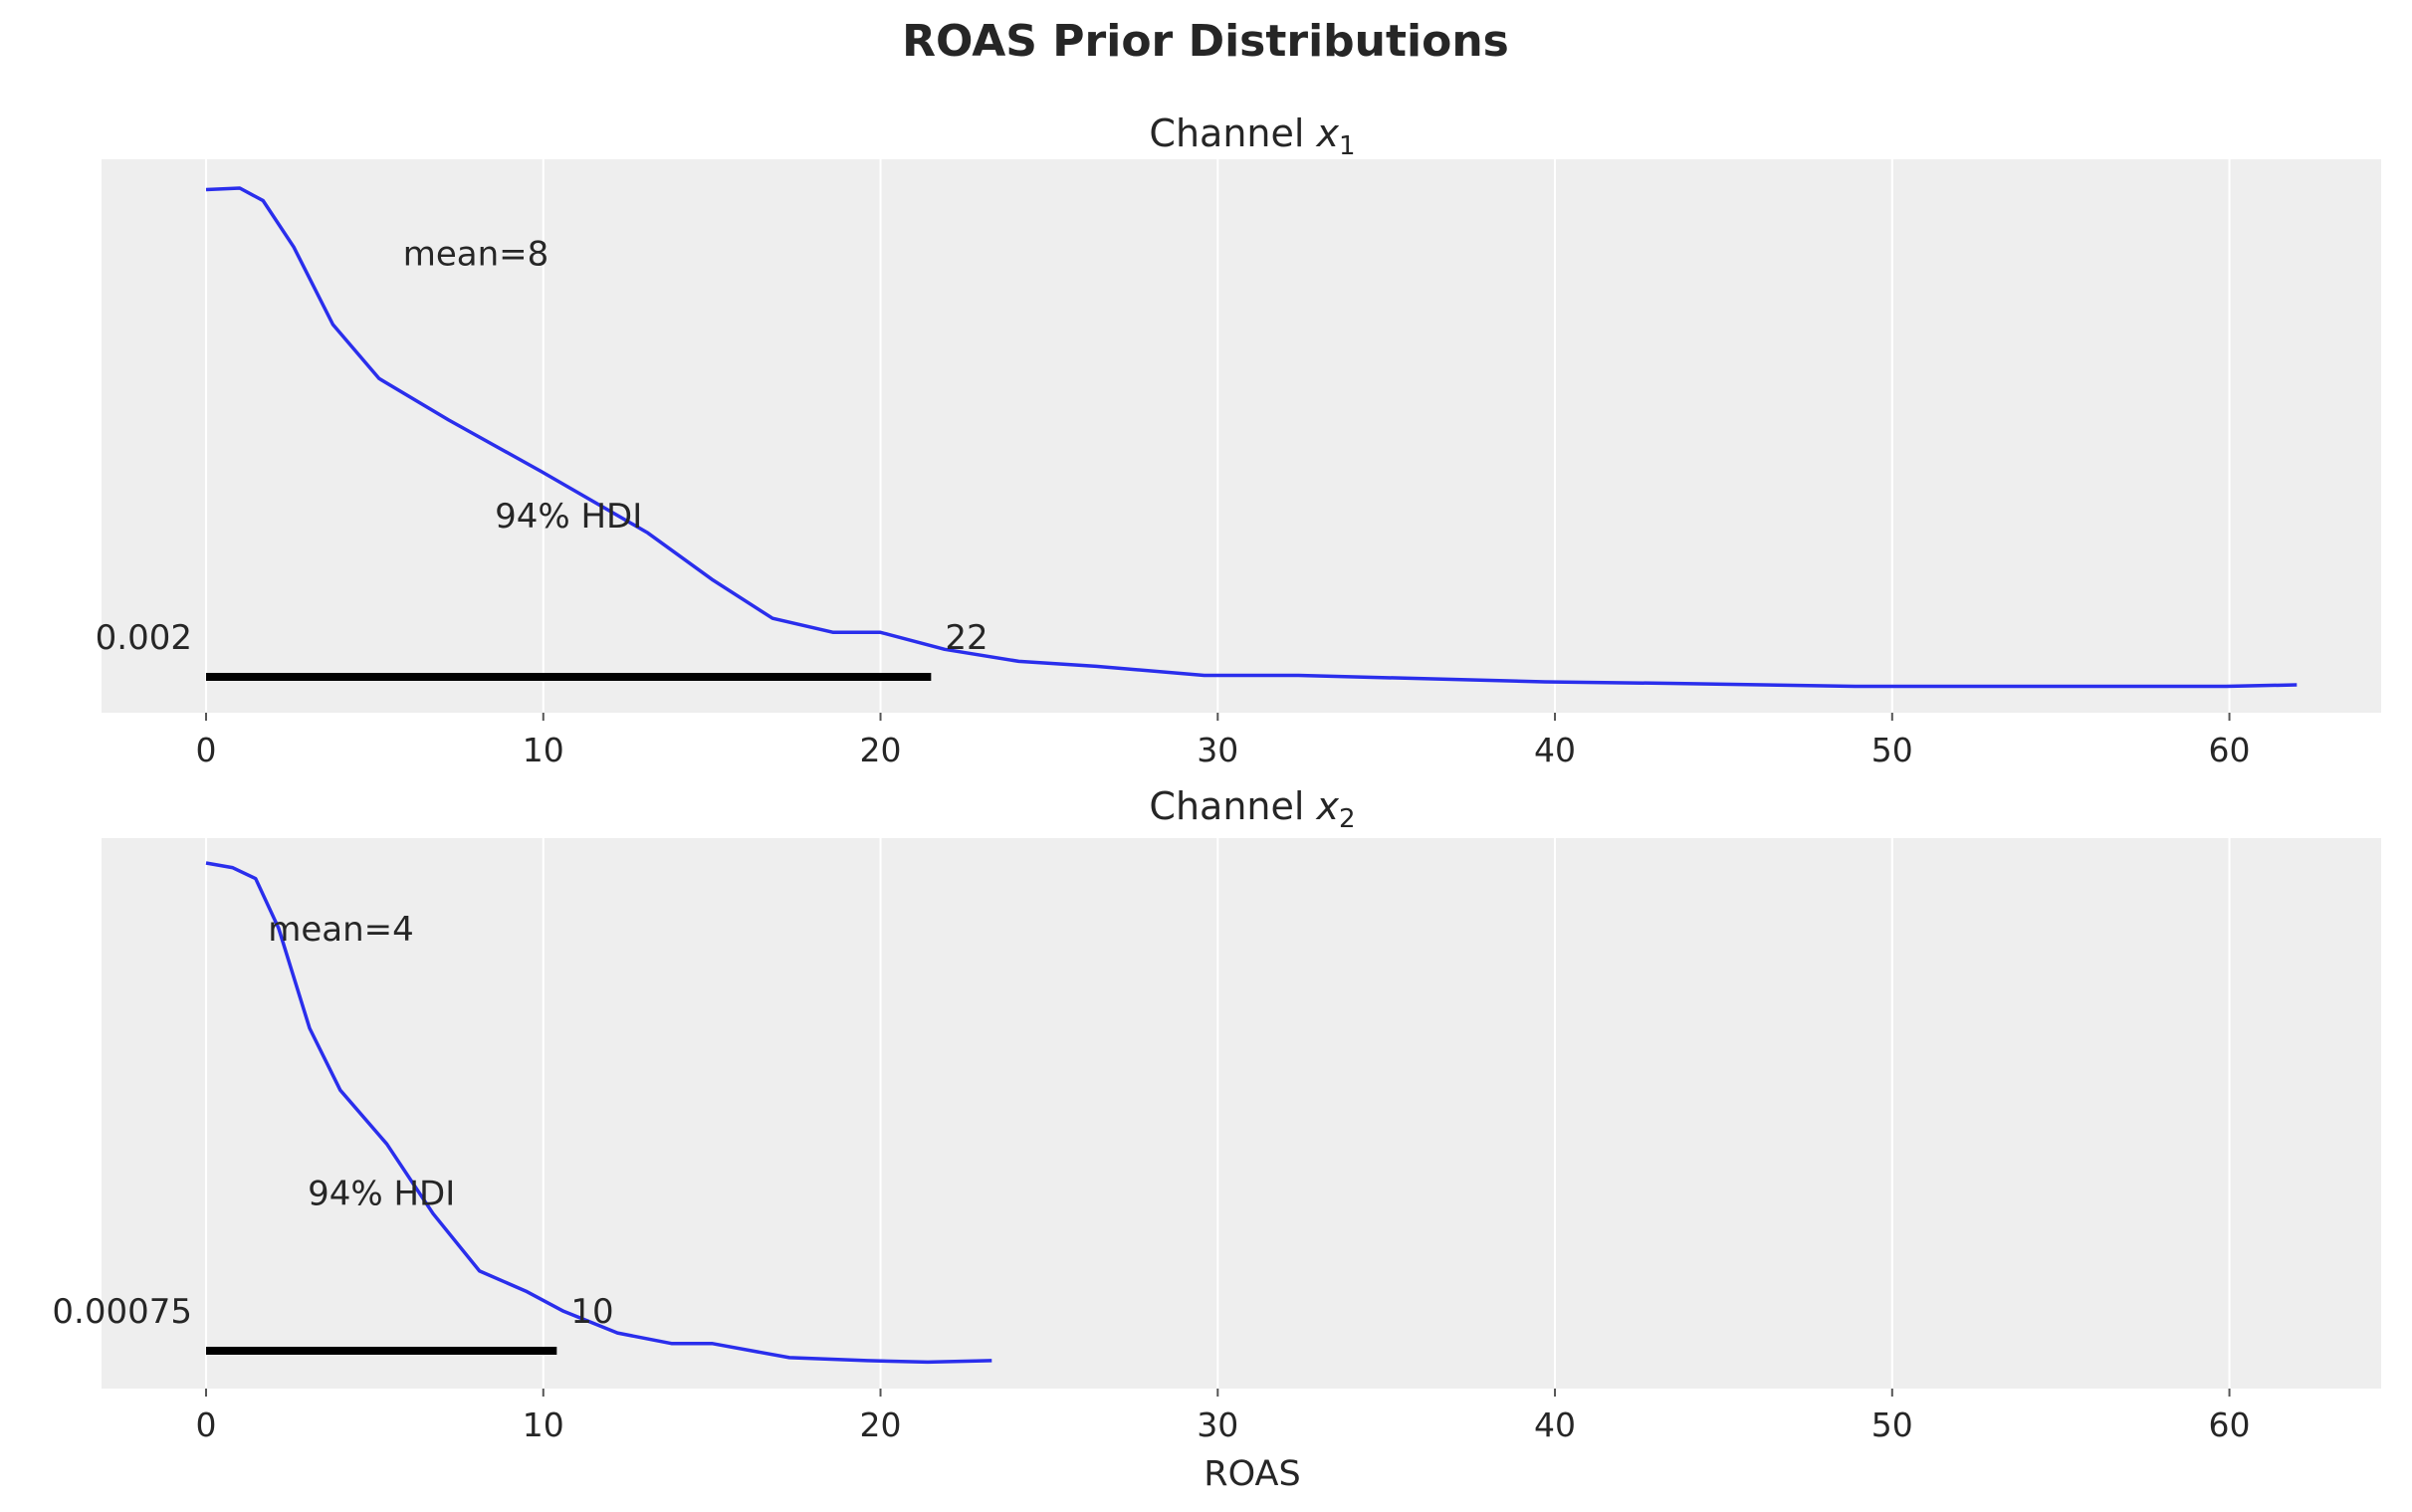 Image resolution: width=2412 pixels, height=1512 pixels. I want to click on x-axis-label: ROAS, so click(1252, 1474).